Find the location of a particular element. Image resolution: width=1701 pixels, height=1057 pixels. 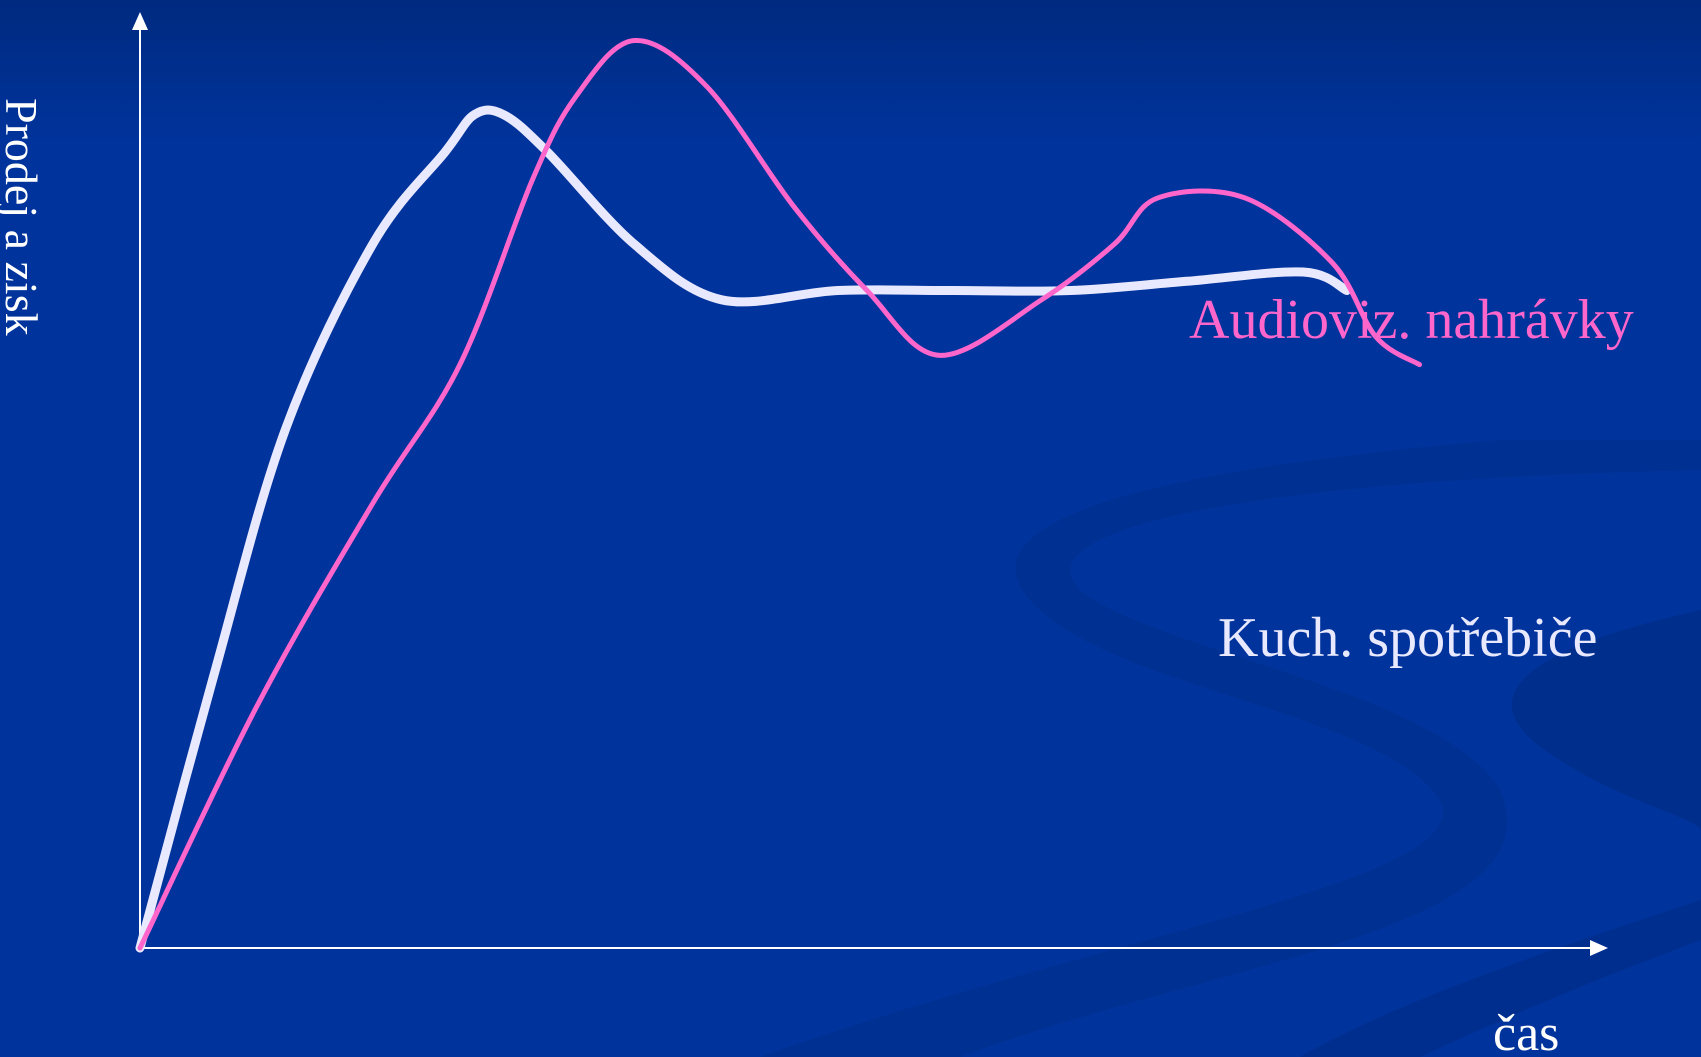

x-axis-arrowhead is located at coordinates (1599, 948).